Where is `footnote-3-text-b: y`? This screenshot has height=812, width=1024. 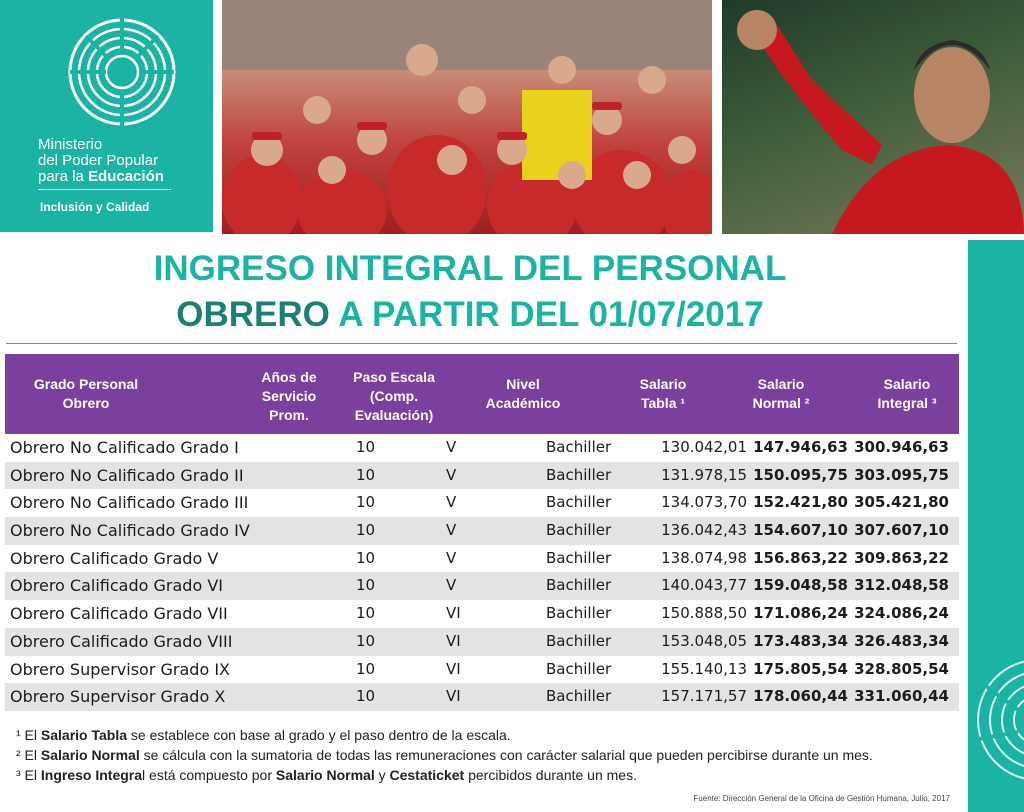
footnote-3-text-b: y is located at coordinates (382, 775).